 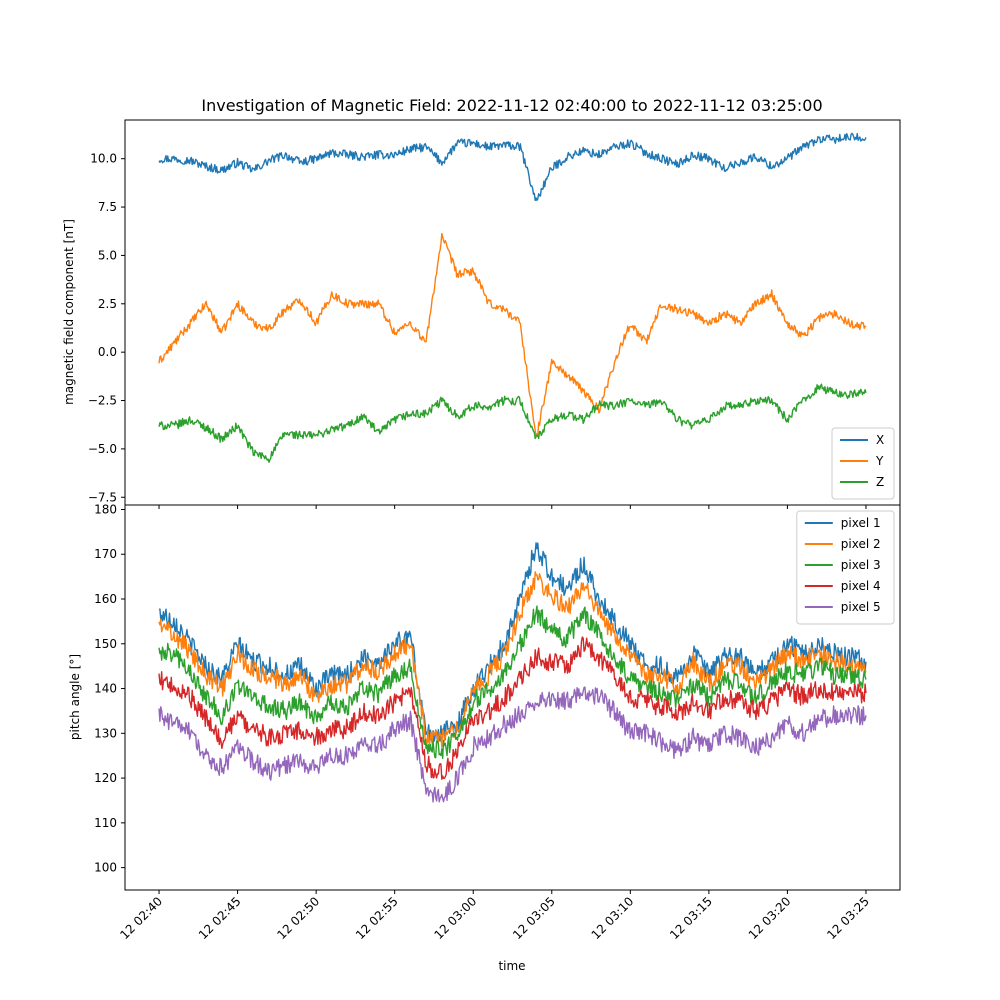 What do you see at coordinates (880, 482) in the screenshot?
I see `legend-entry-label: Z` at bounding box center [880, 482].